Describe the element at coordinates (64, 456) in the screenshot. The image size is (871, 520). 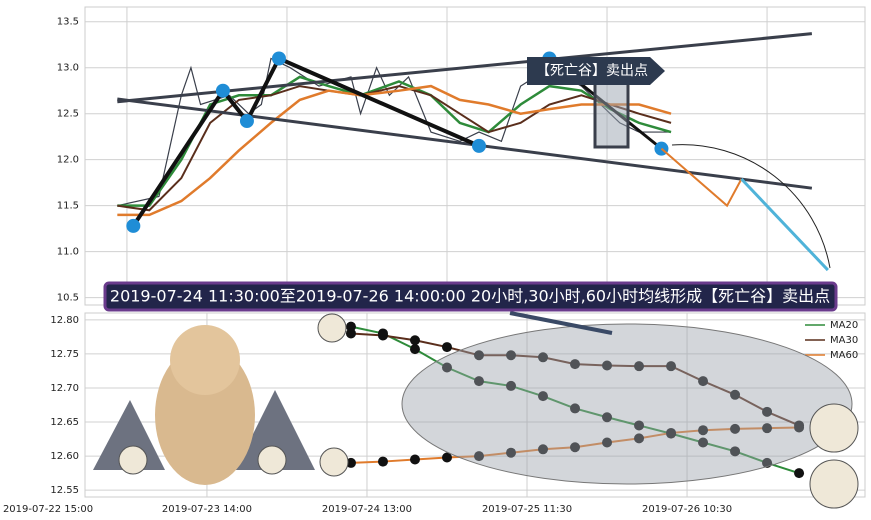
I see `y-tick-label: 12.60` at that location.